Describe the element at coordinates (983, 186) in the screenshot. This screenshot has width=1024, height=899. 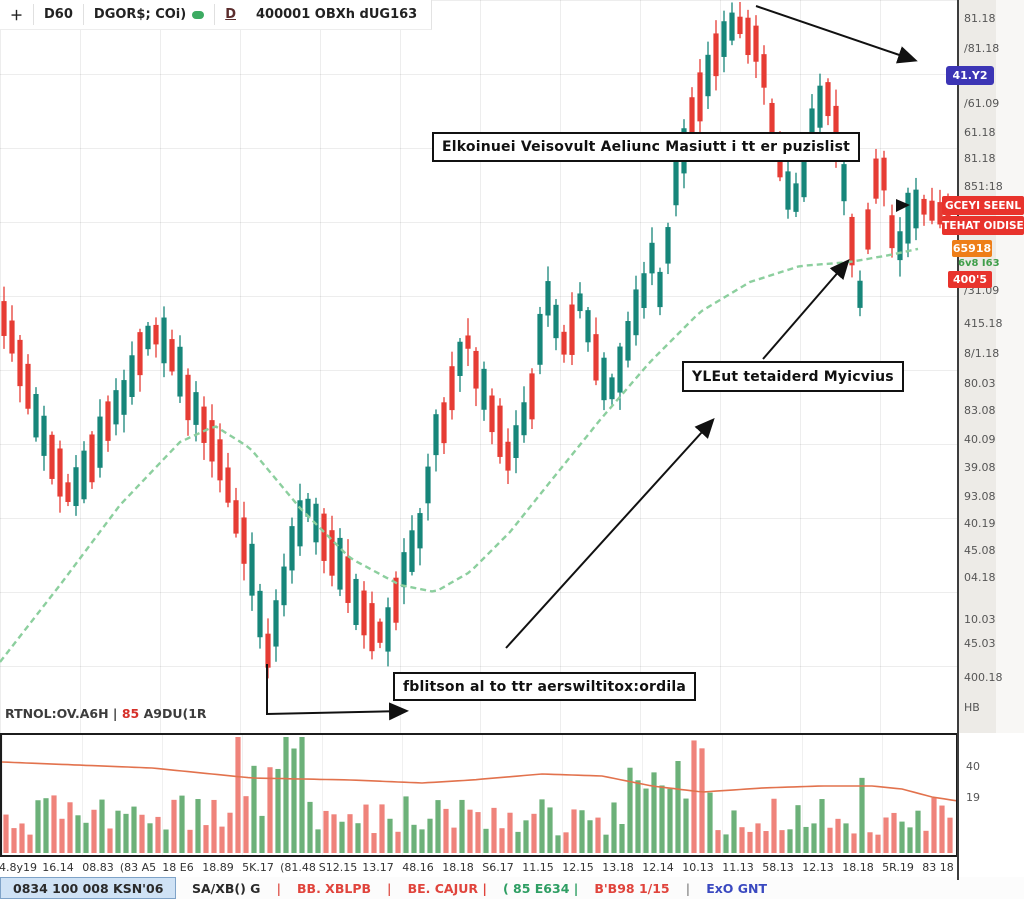
I see `price-tick: 851:18` at that location.